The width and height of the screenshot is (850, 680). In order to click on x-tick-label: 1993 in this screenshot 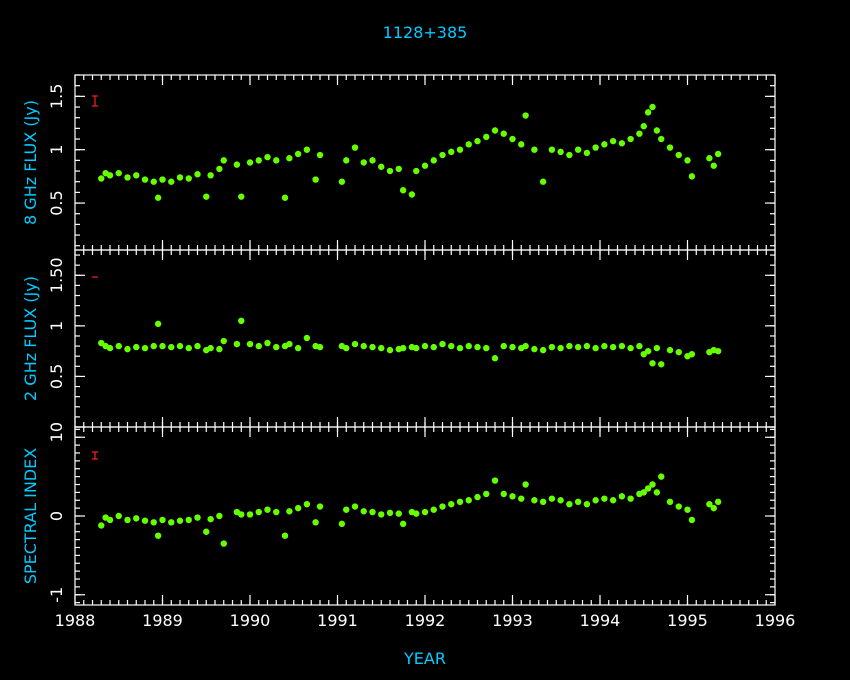, I will do `click(512, 620)`.